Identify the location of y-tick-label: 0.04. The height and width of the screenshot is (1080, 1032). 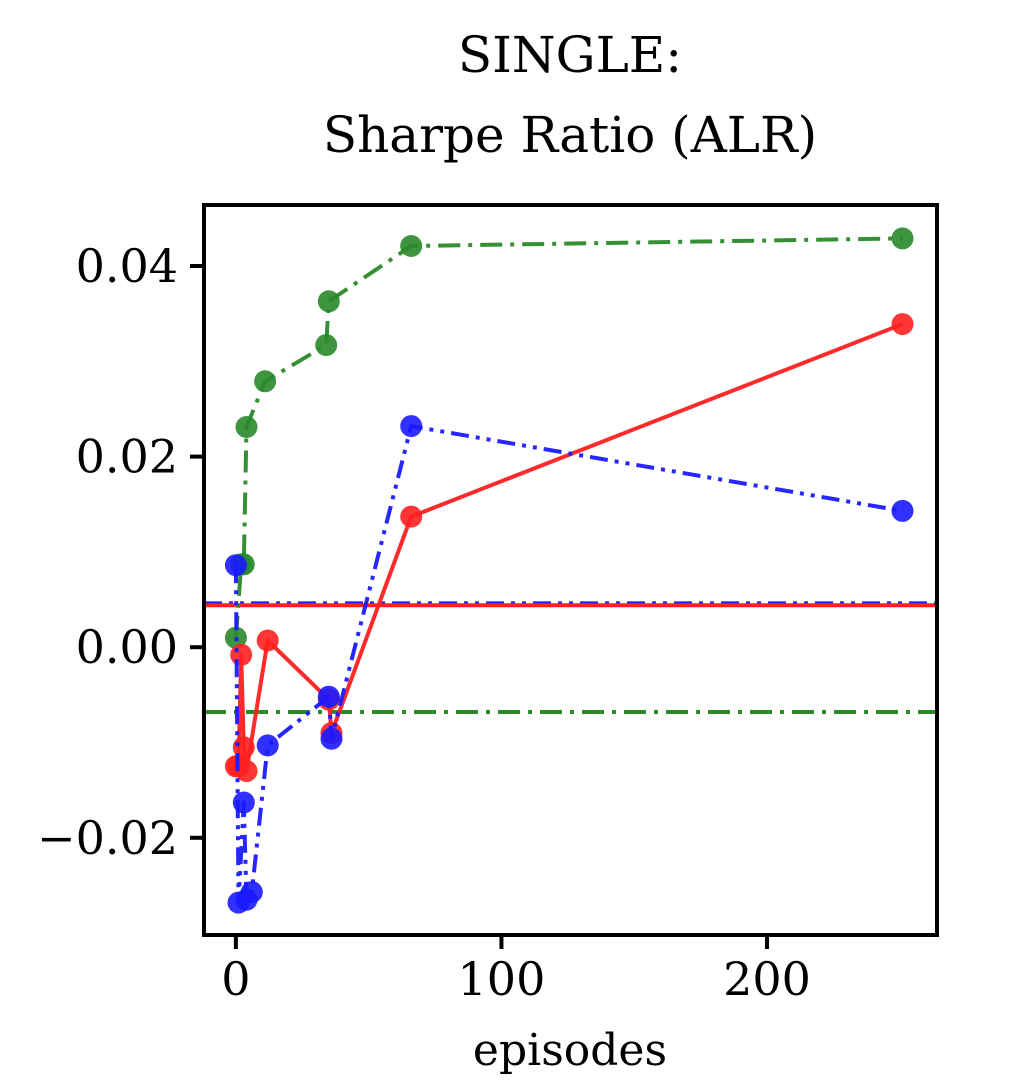
(127, 266).